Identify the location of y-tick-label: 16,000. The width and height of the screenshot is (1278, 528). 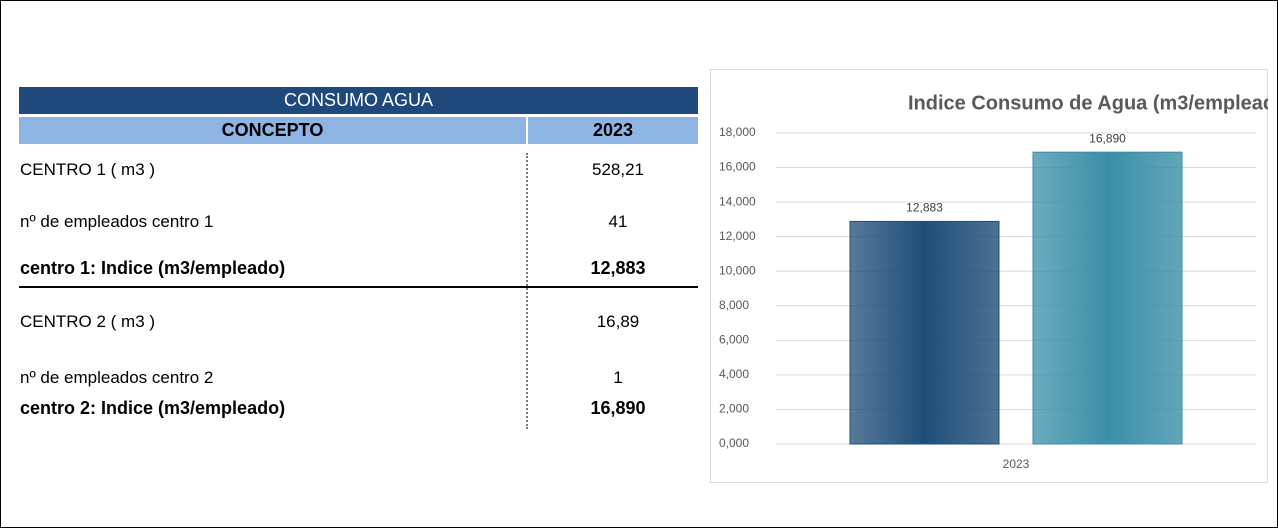
(737, 167).